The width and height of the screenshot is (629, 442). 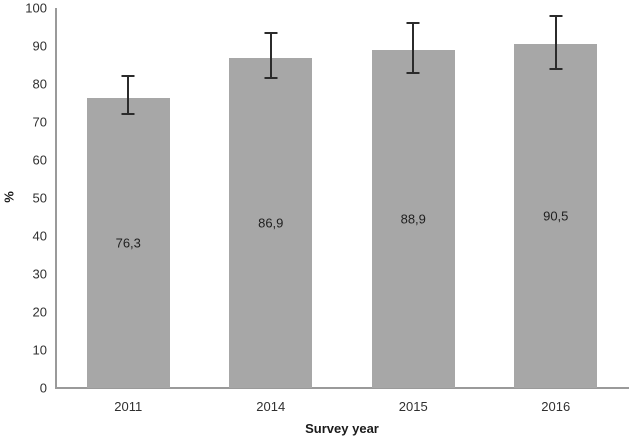 I want to click on bar-value-label: 88,9, so click(x=413, y=219).